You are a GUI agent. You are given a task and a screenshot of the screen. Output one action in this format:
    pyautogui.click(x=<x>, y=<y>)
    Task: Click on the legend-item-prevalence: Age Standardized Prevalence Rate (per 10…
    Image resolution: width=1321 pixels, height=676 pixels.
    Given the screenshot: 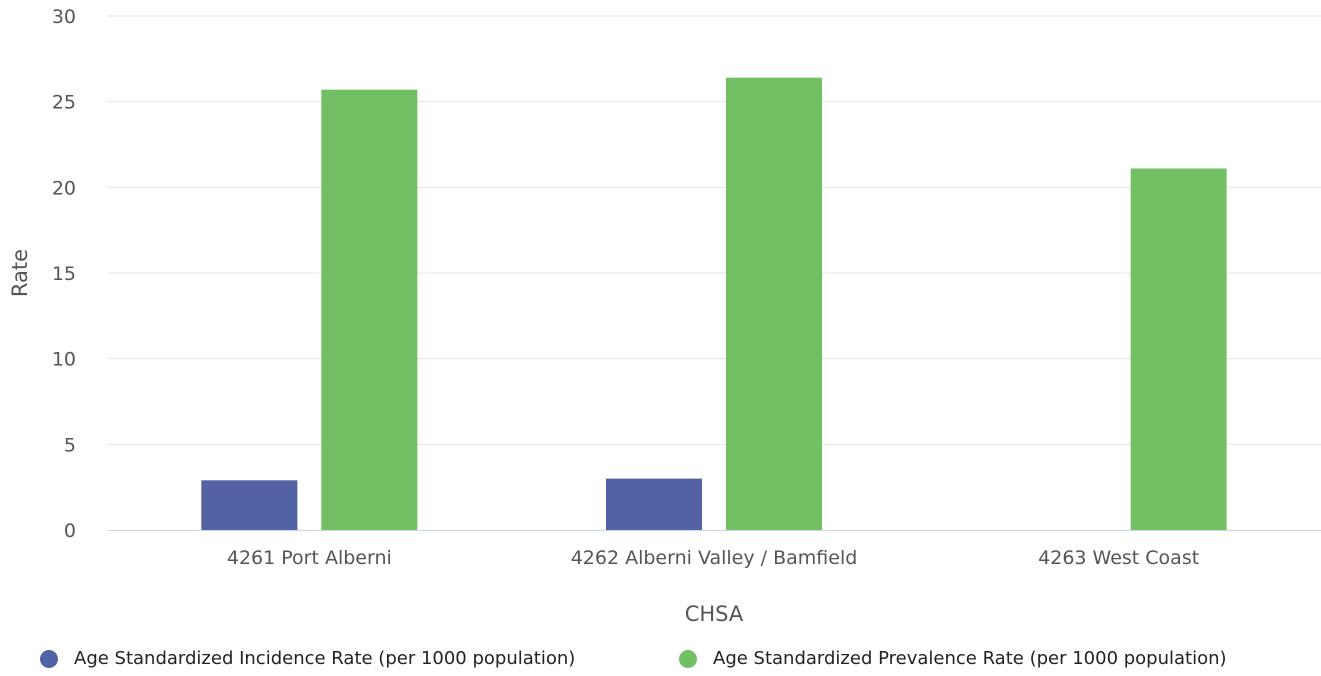 What is the action you would take?
    pyautogui.click(x=953, y=658)
    